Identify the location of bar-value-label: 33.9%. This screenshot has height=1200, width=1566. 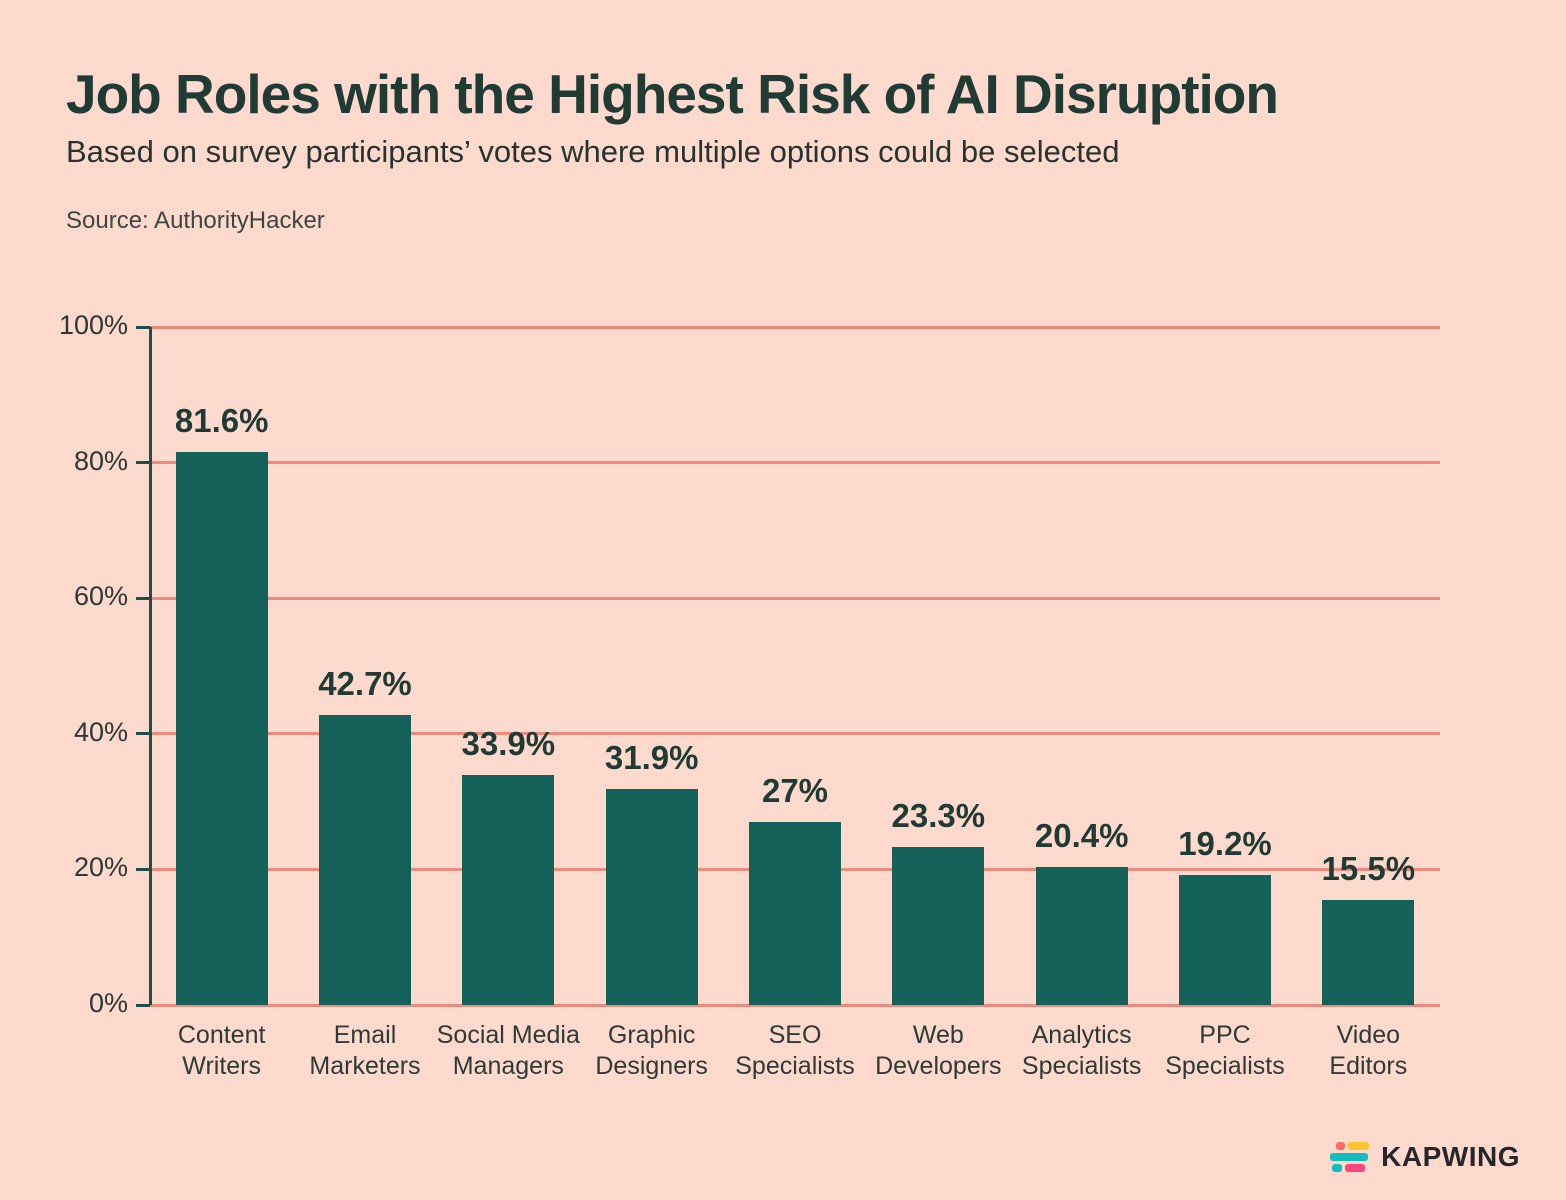
(508, 744).